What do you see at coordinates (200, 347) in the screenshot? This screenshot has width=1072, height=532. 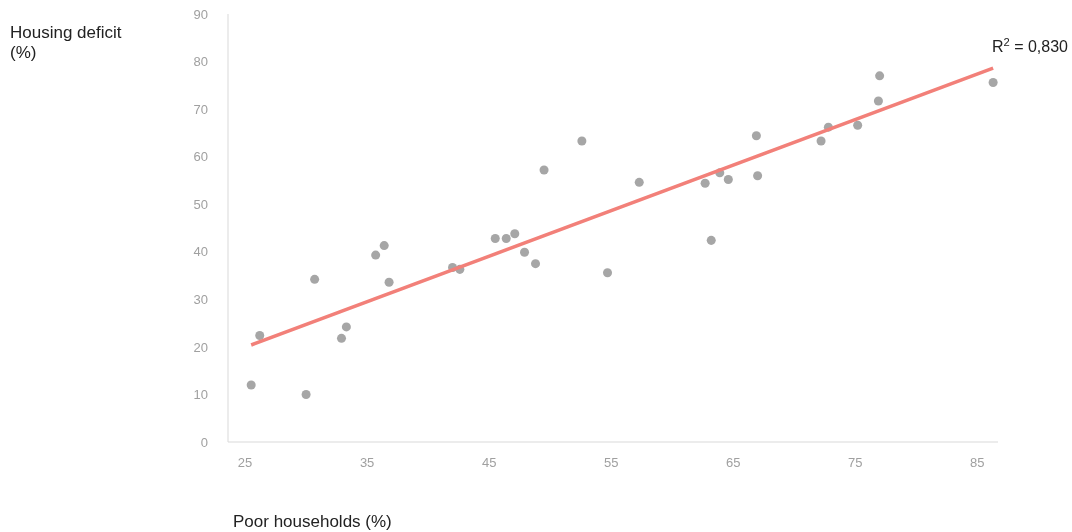 I see `y-tick-label: 20` at bounding box center [200, 347].